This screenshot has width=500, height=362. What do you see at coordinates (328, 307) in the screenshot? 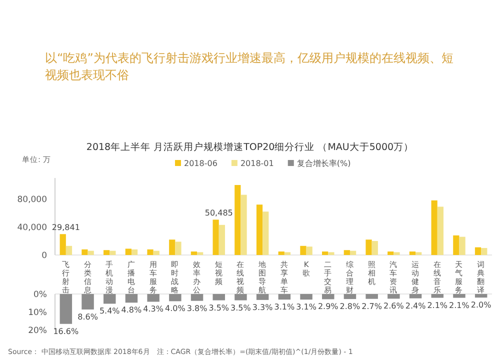
I see `data-label: 2.9%` at bounding box center [328, 307].